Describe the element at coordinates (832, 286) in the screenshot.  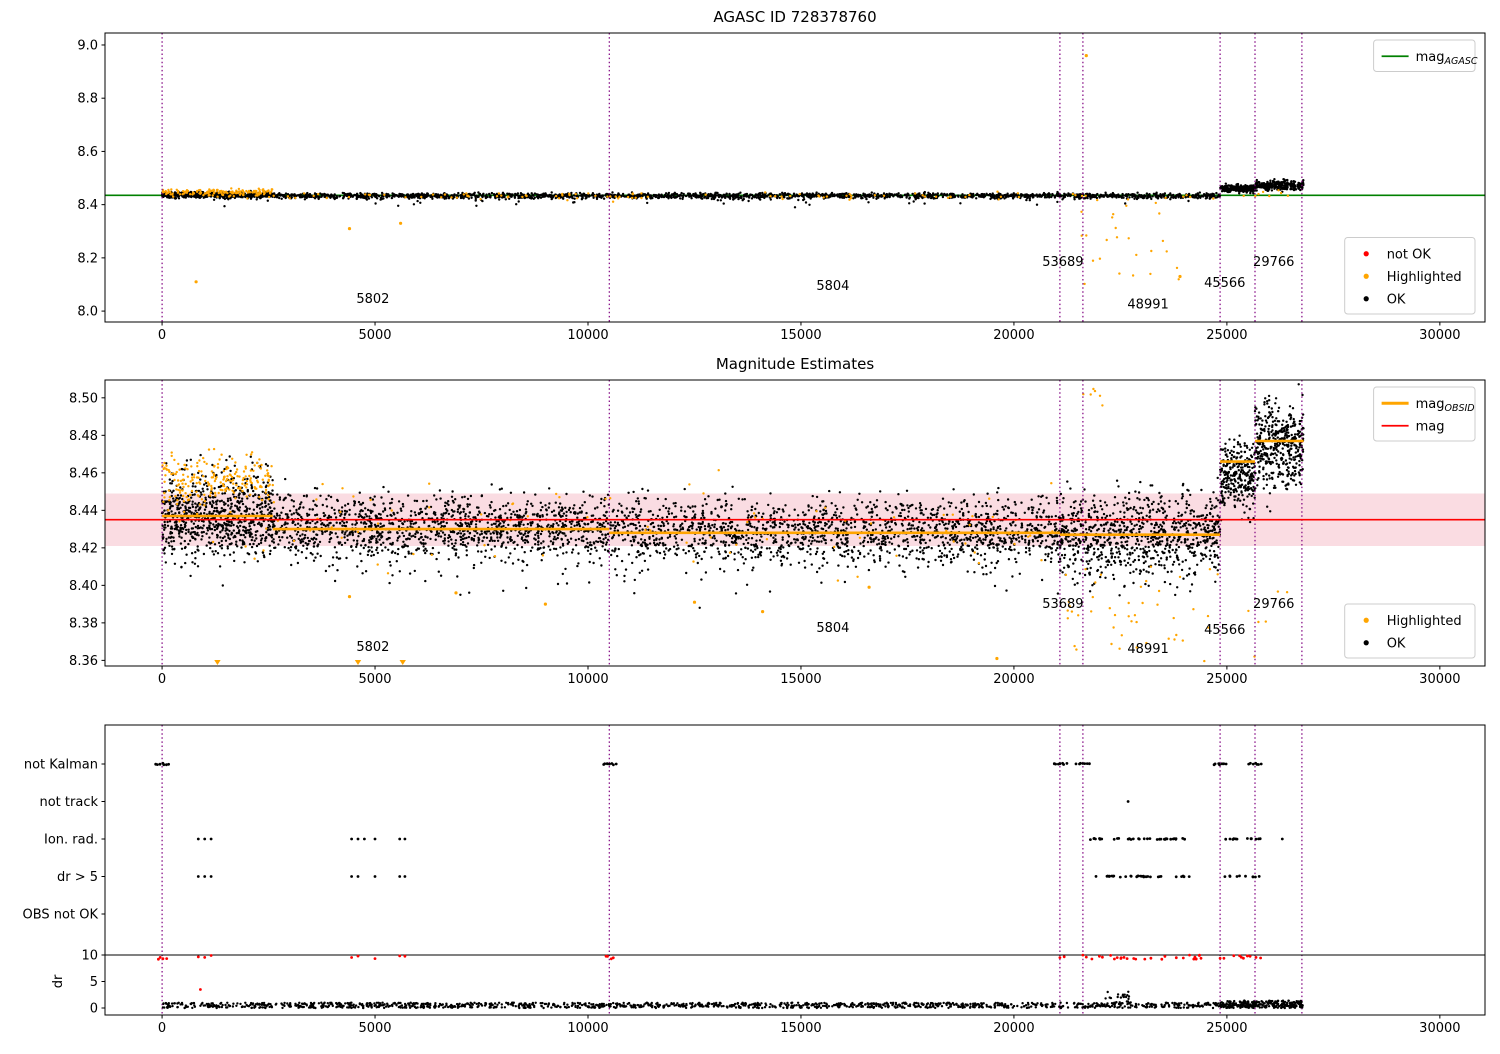
I see `annotation-obsid: 5804` at that location.